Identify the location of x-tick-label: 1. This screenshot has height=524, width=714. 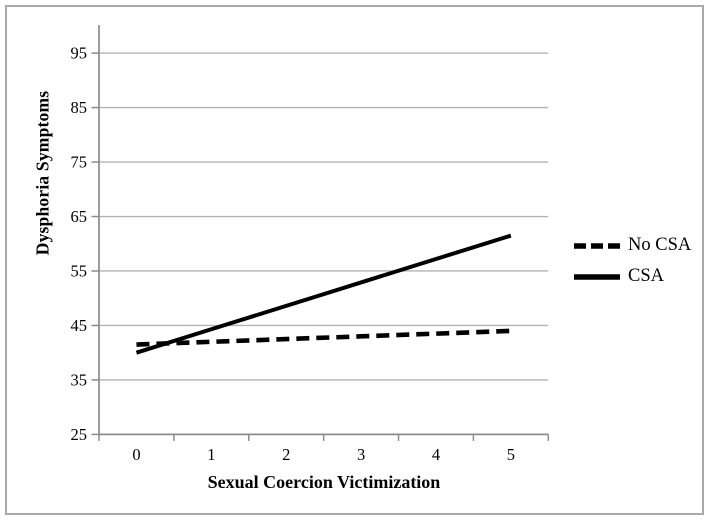
(211, 454).